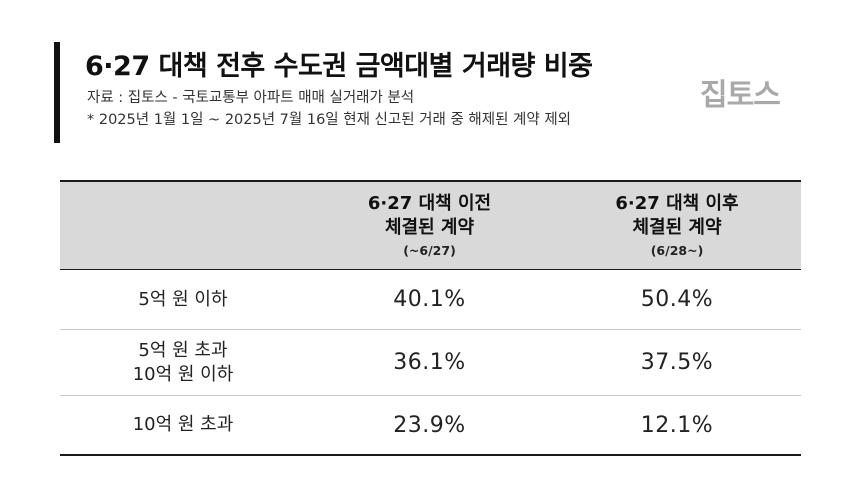 Image resolution: width=860 pixels, height=499 pixels. I want to click on row-label: 5억 원 이하, so click(183, 299).